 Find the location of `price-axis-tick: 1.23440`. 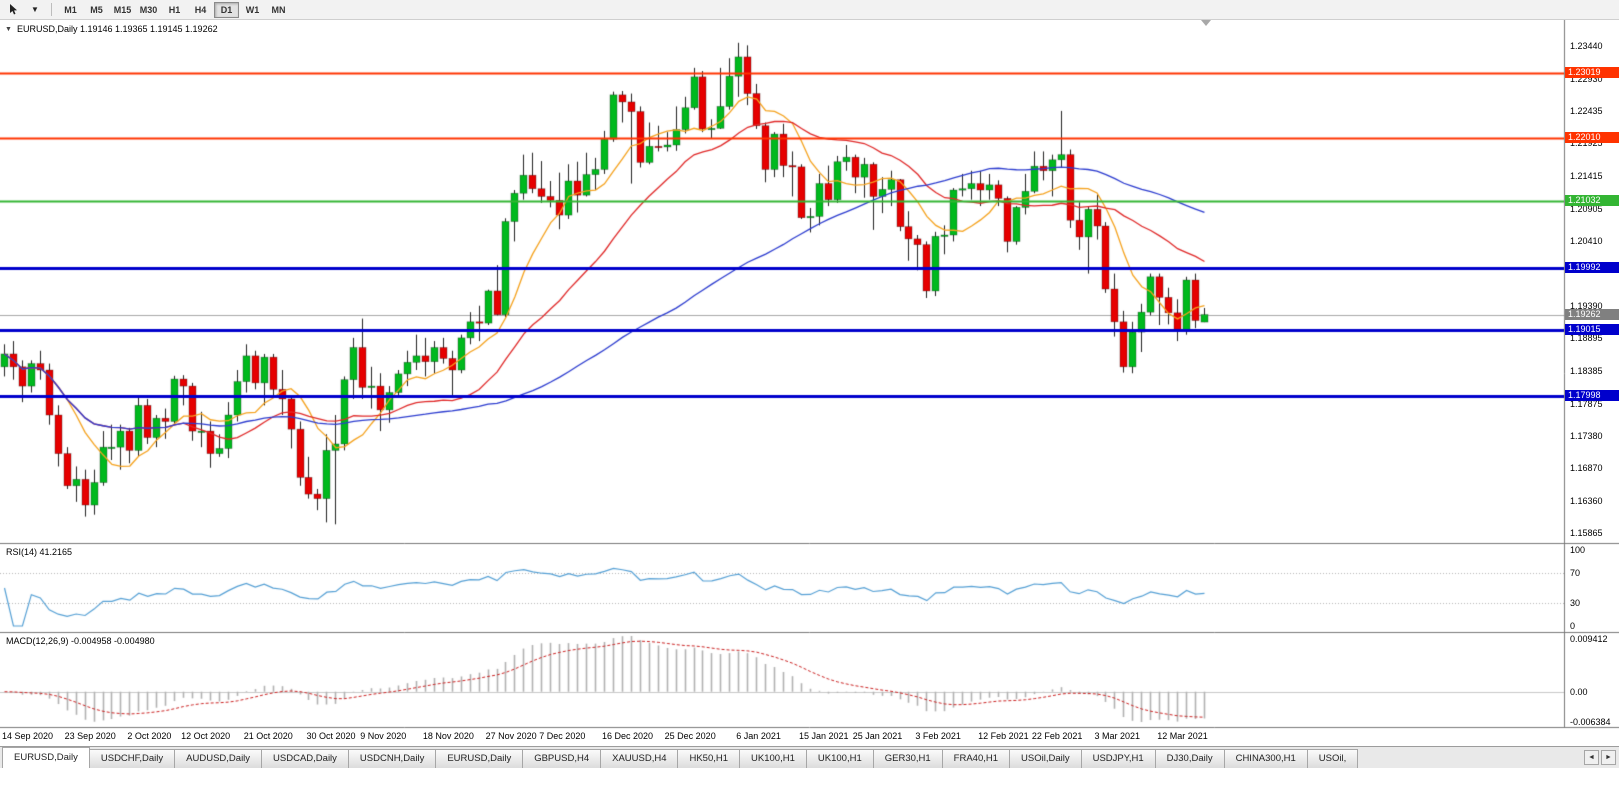

price-axis-tick: 1.23440 is located at coordinates (1586, 46).